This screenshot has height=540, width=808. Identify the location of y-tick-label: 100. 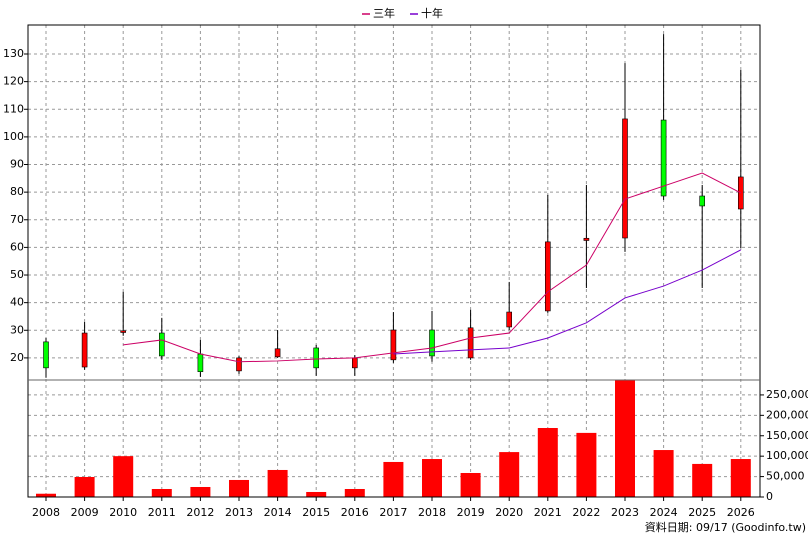
(13, 136).